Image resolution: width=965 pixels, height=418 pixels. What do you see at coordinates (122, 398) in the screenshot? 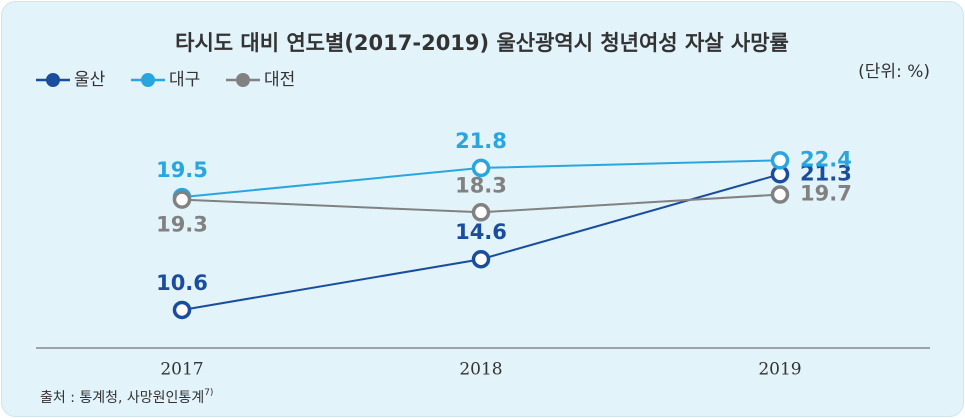
I see `source-text: 출처 : 통계청, 사망원인통계` at bounding box center [122, 398].